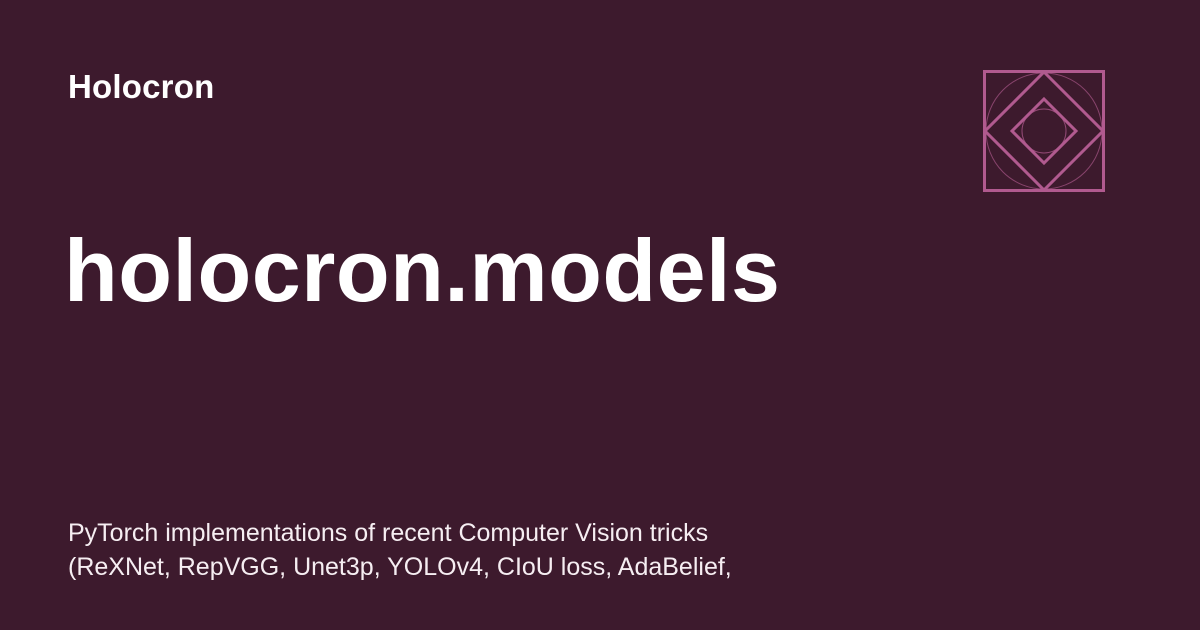 This screenshot has height=630, width=1200. I want to click on page-title: holocron.models, so click(422, 270).